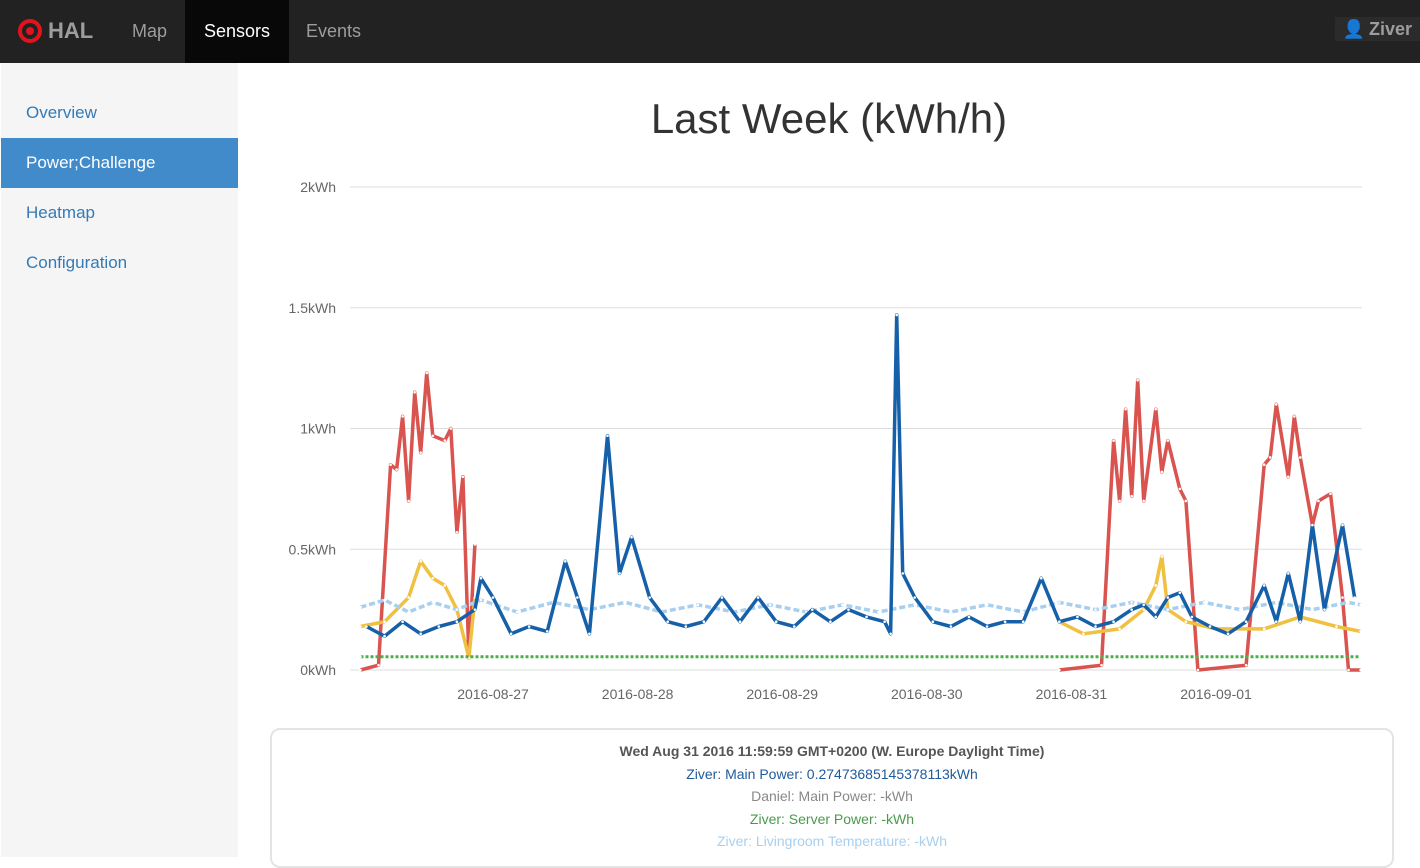 The height and width of the screenshot is (868, 1420). I want to click on user-menu: 👤 Ziver, so click(1377, 29).